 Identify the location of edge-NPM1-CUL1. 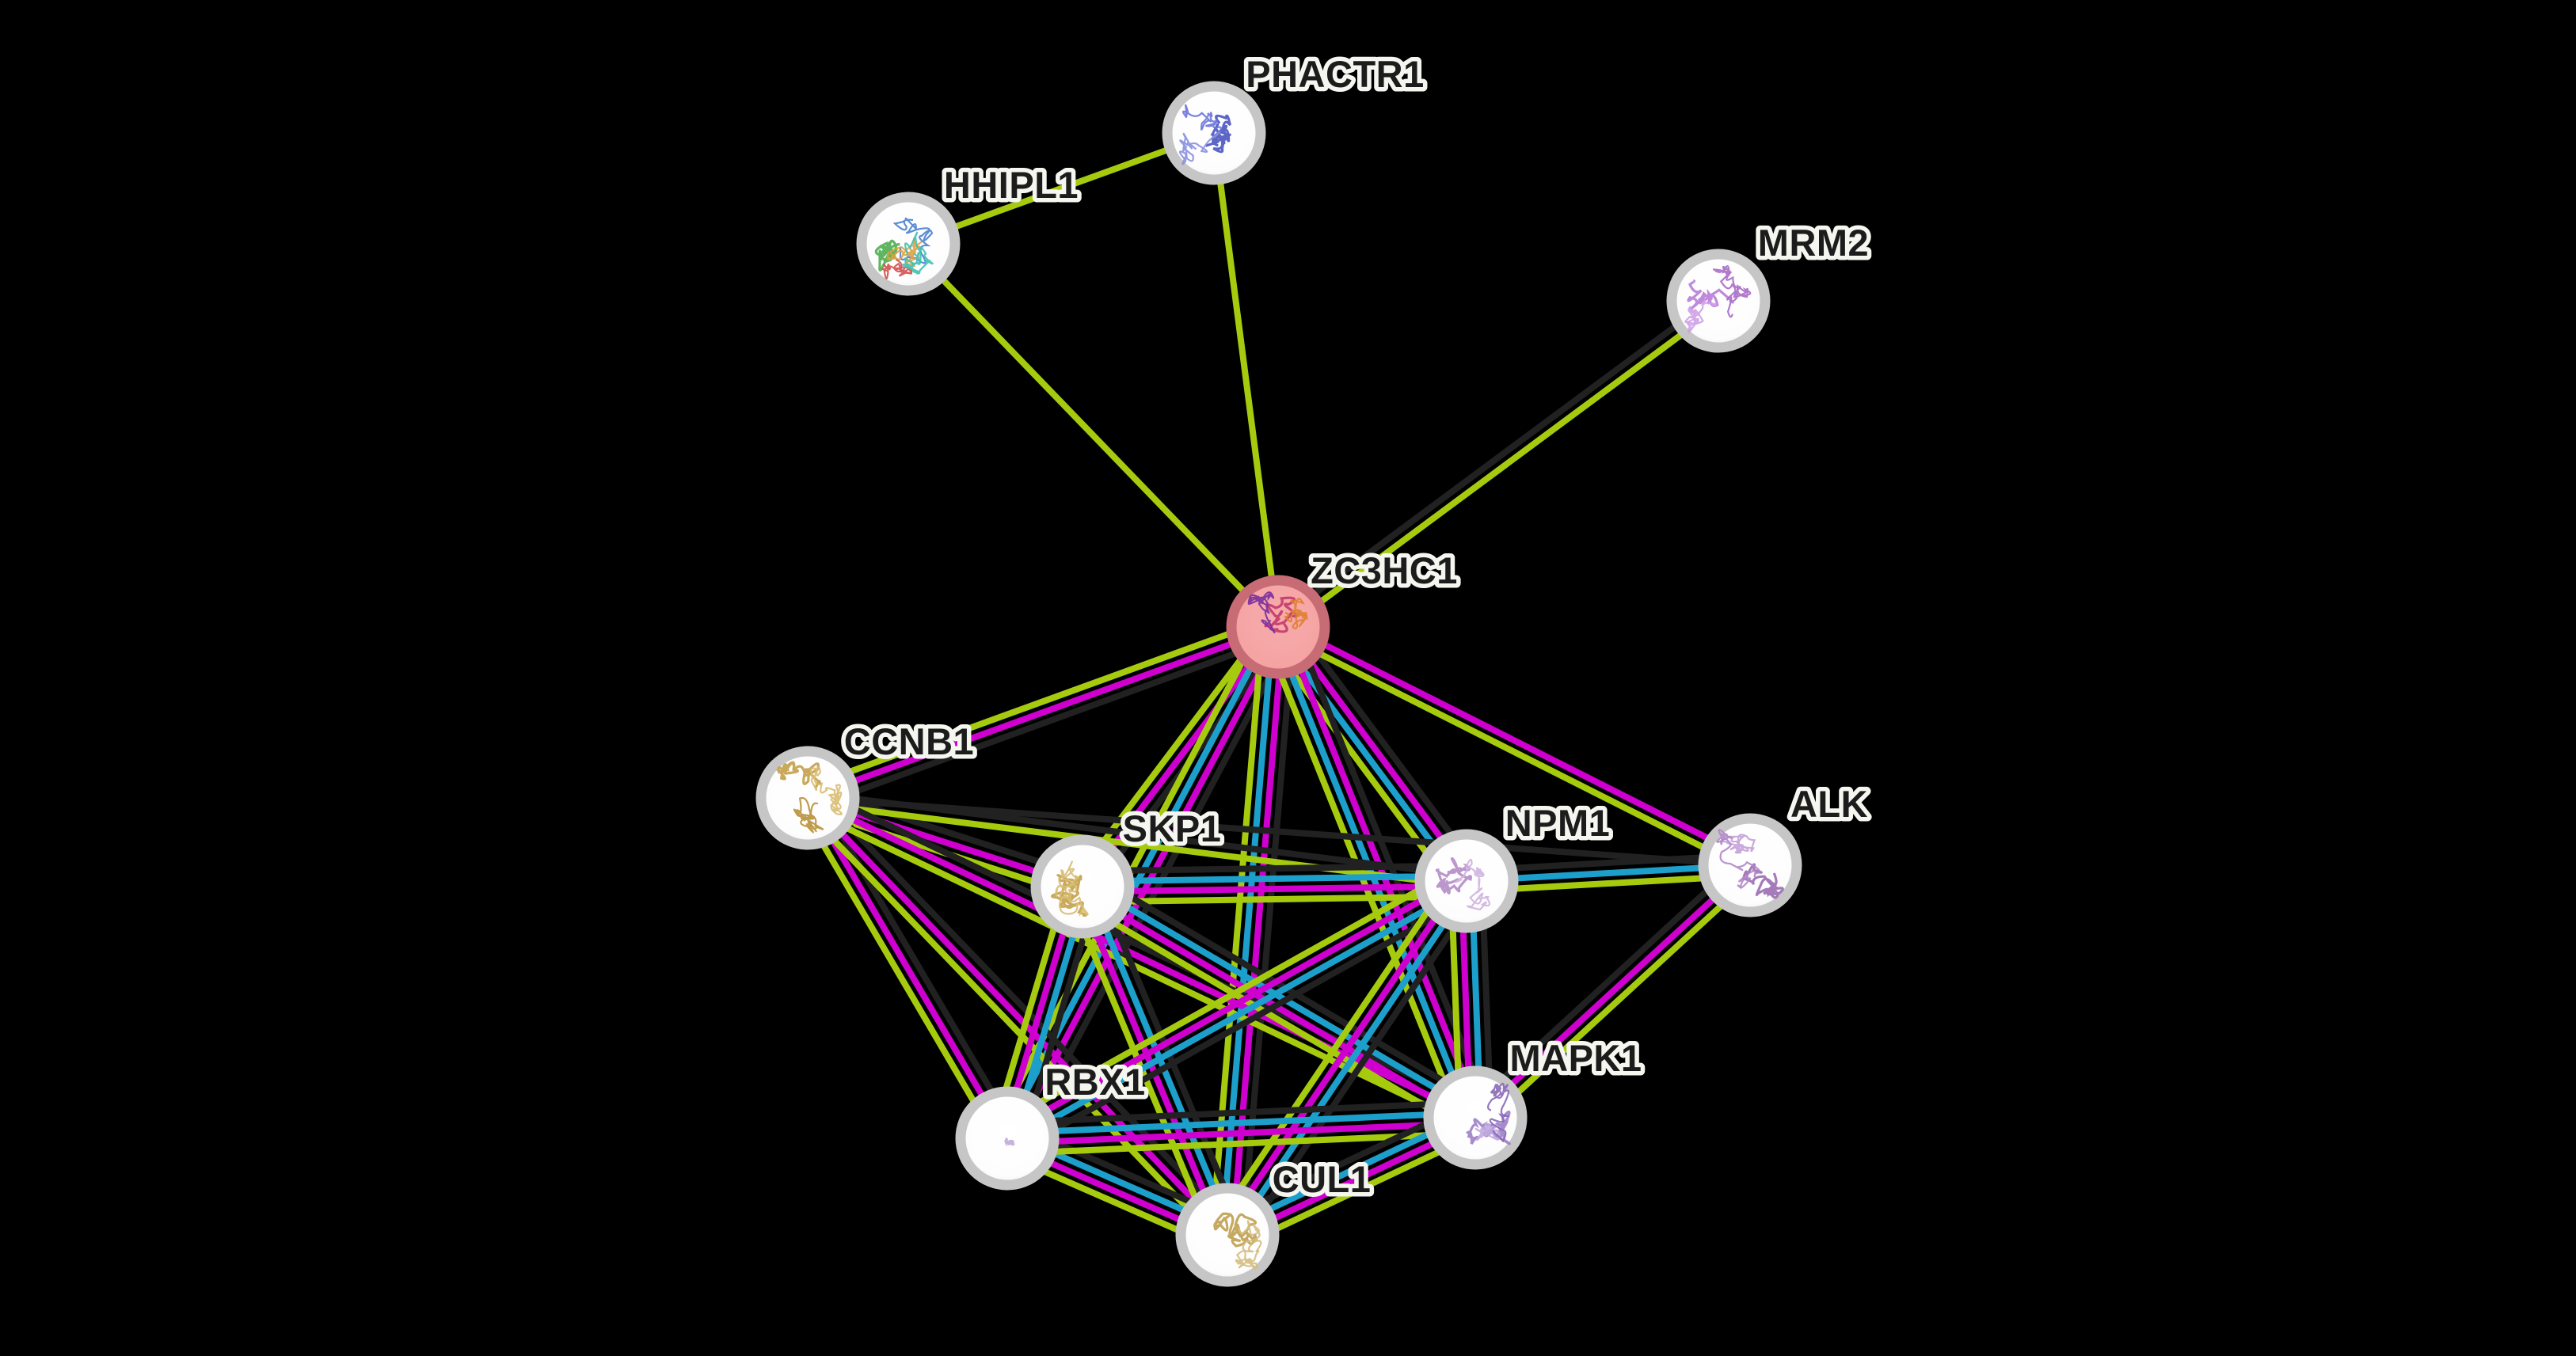
(1347, 1058).